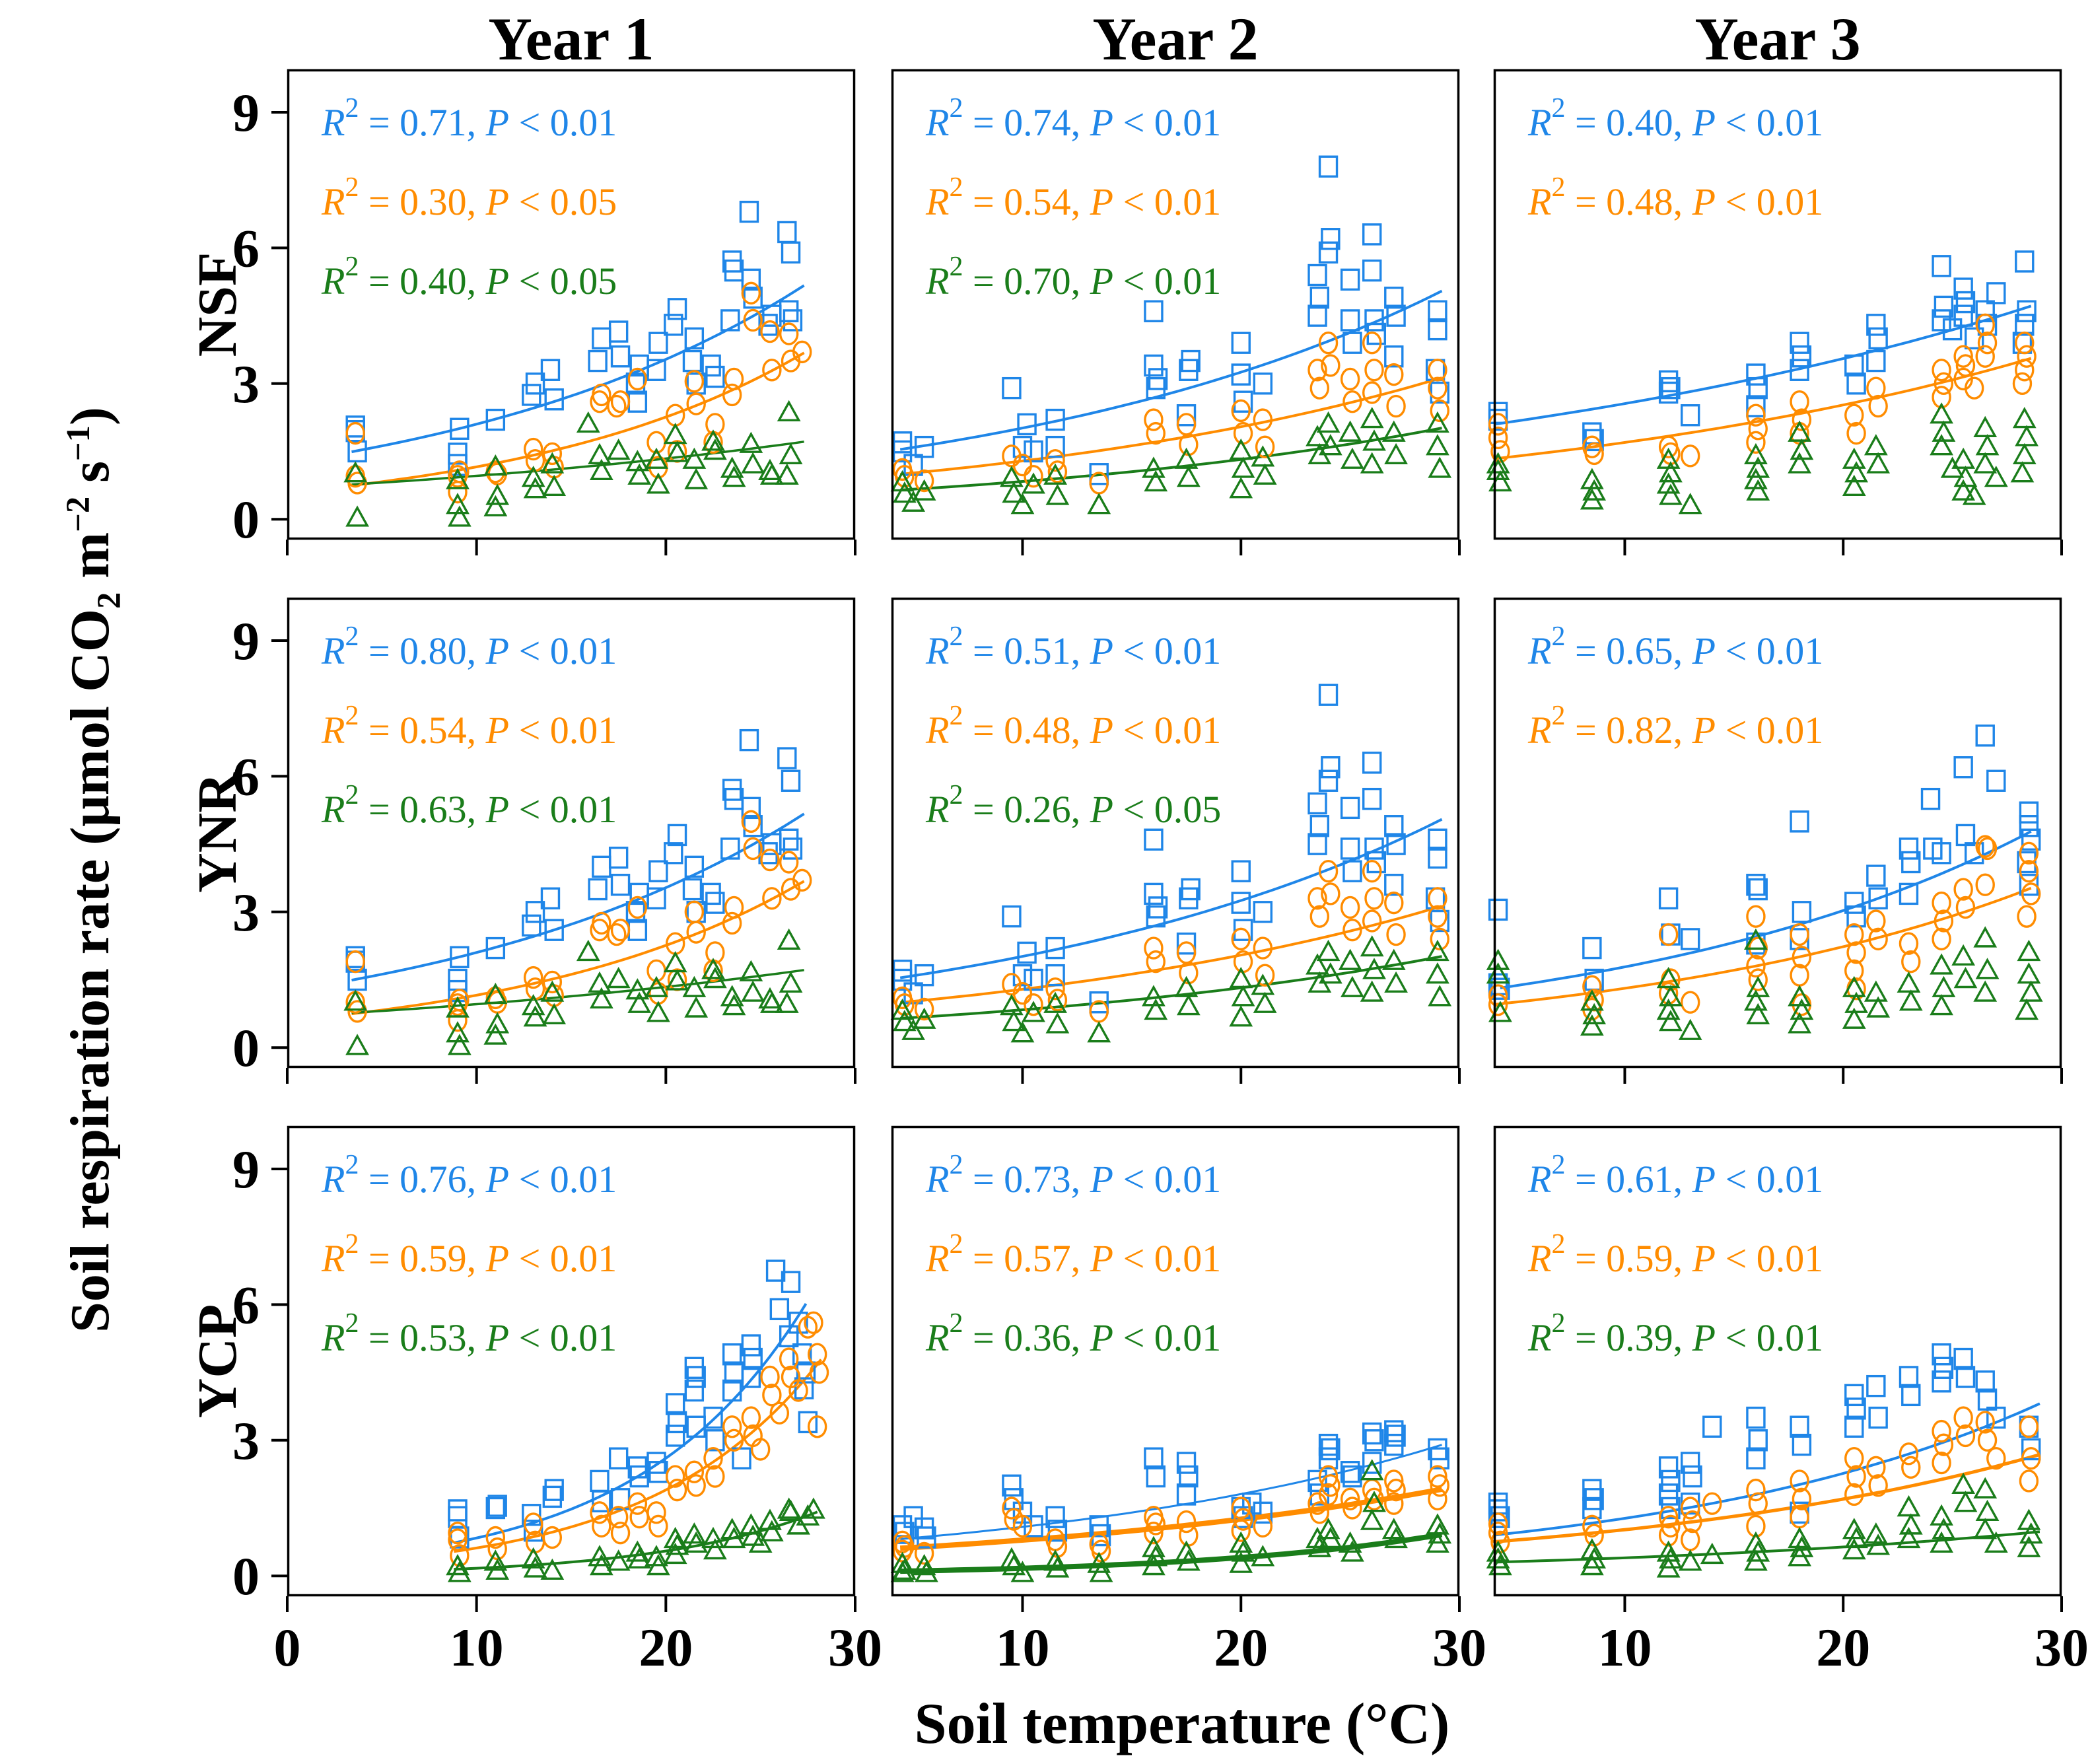  Describe the element at coordinates (1073, 1255) in the screenshot. I see `annotation-r2-orange: R2 = 0.57, P < 0.01` at that location.